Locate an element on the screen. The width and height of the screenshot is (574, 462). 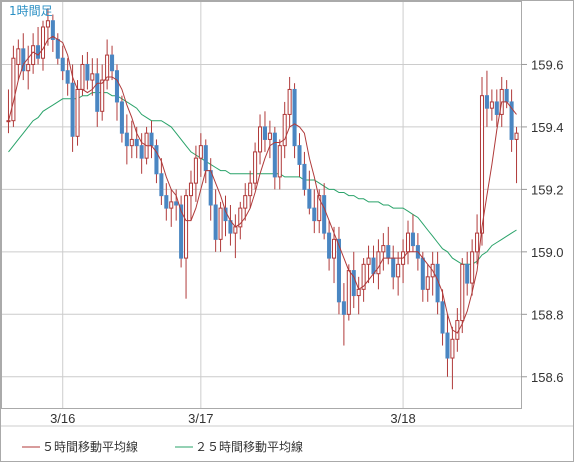
y-axis: 159.6 159.4 159.2 159.0 158.8 158.6 is located at coordinates (542, 221).